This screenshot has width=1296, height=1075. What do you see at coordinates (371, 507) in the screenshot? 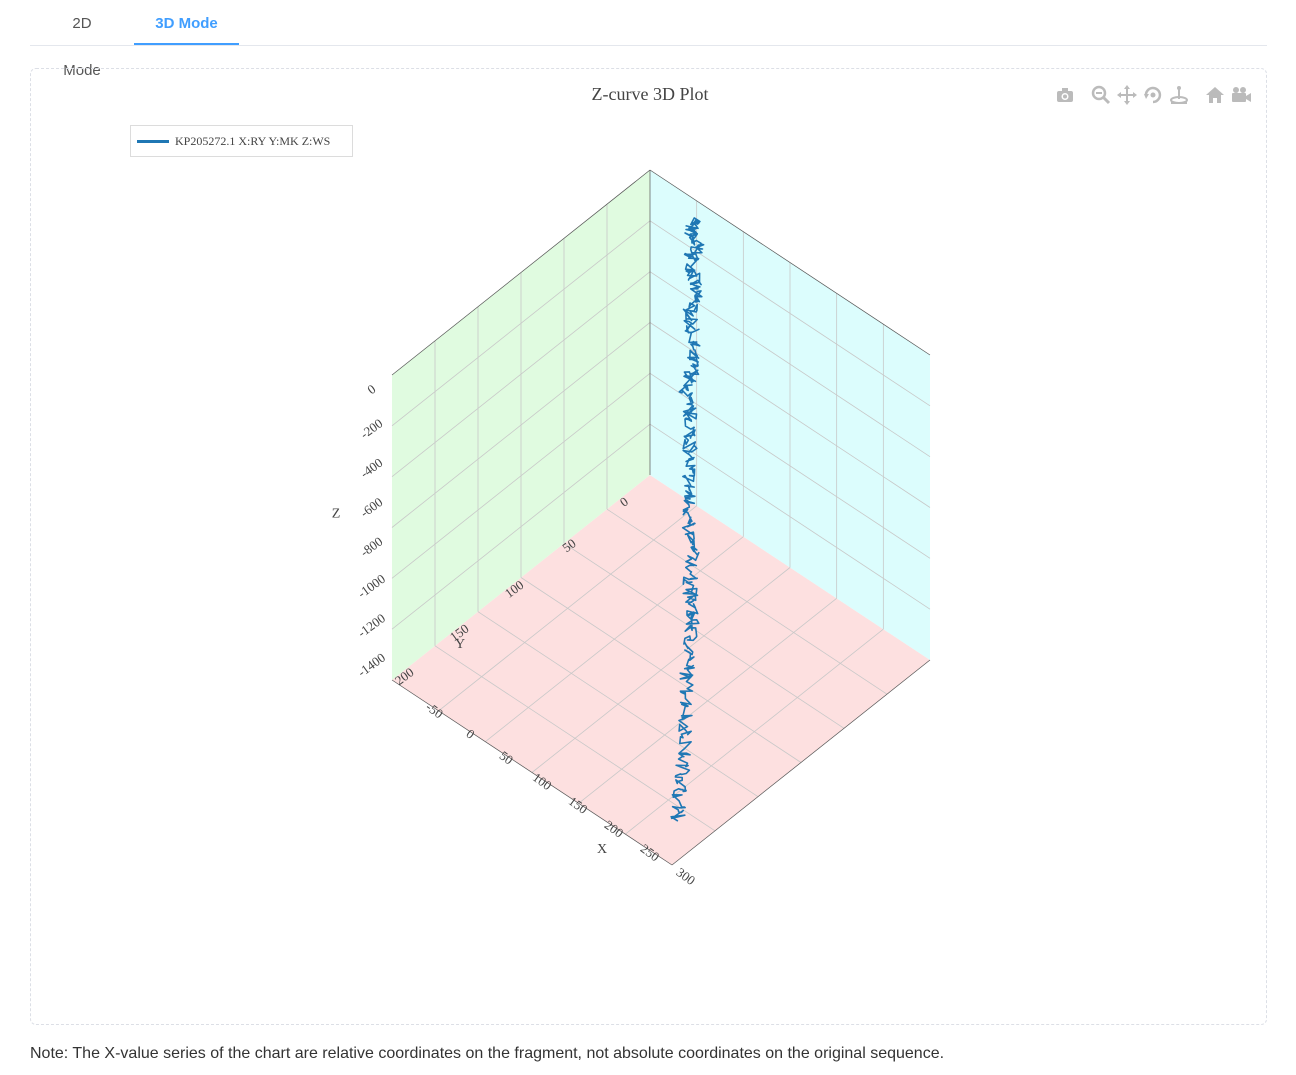
I see `z-tick-label: -600` at bounding box center [371, 507].